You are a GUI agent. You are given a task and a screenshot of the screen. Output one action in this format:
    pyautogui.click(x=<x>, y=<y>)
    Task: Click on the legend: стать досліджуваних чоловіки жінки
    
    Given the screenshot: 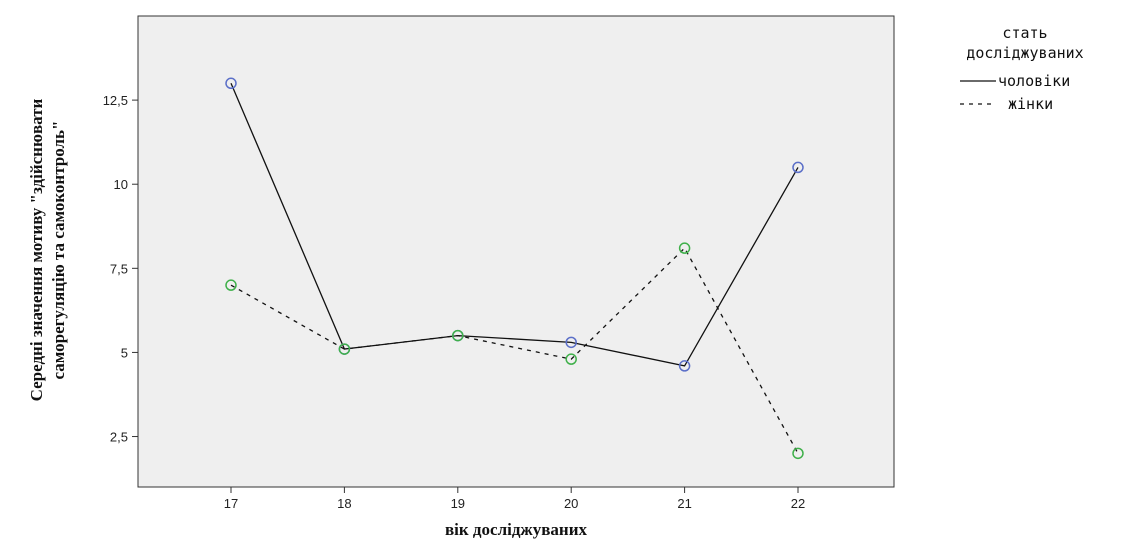 What is the action you would take?
    pyautogui.click(x=1022, y=68)
    